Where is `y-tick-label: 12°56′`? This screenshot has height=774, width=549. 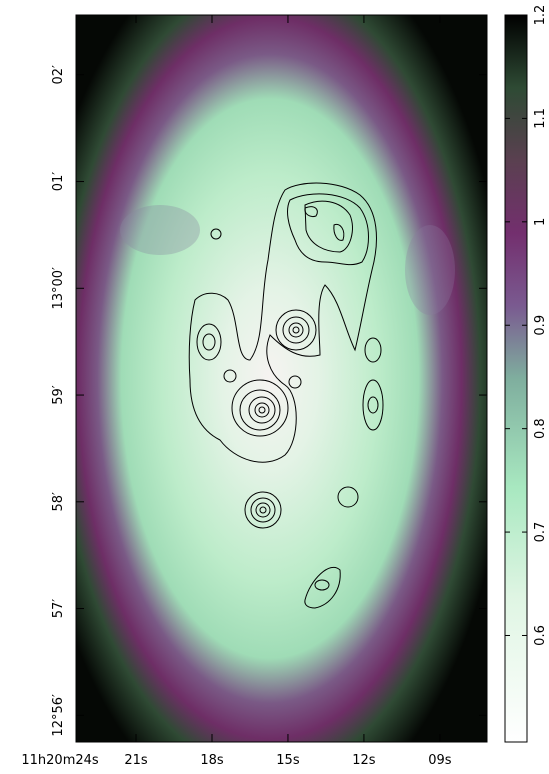 y-tick-label: 12°56′ is located at coordinates (58, 715).